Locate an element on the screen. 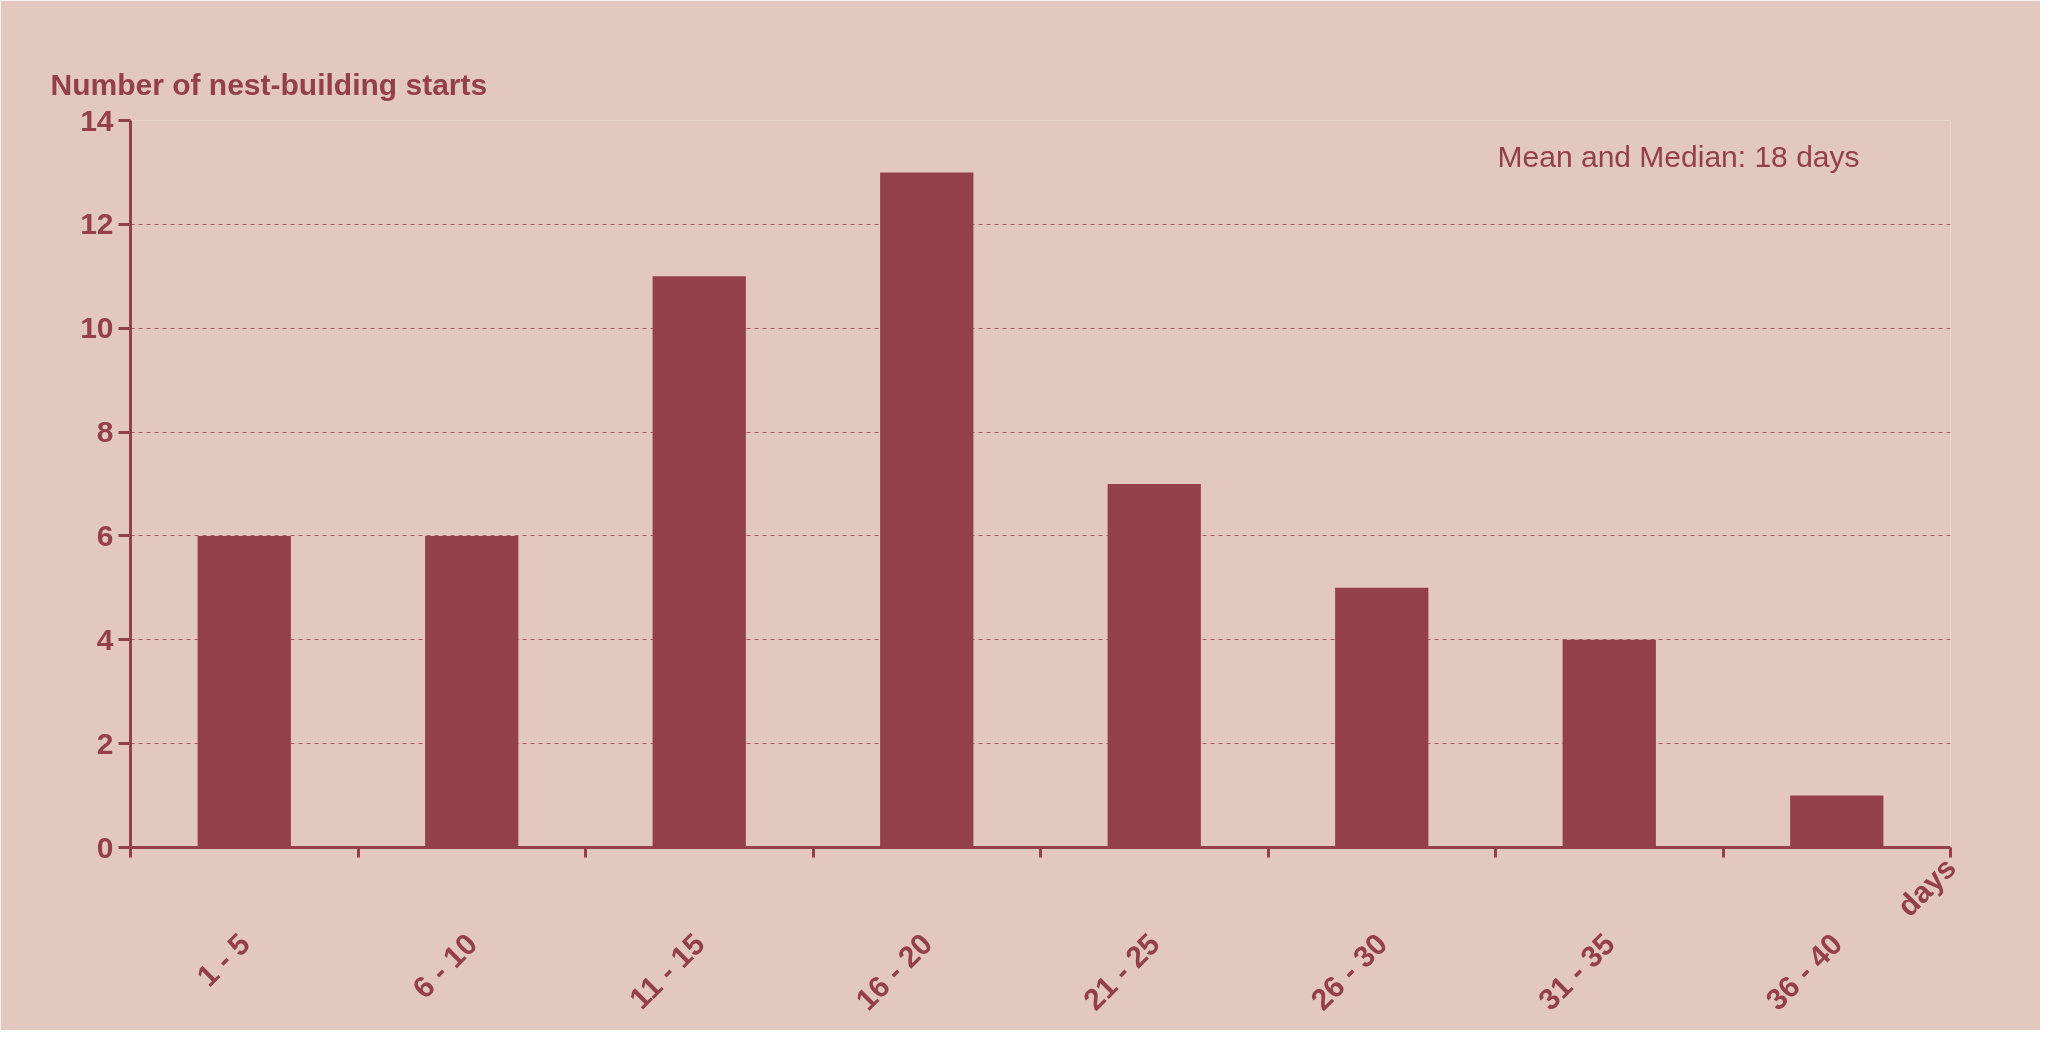 The image size is (2066, 1052). x-tick-label: 26 - 30 is located at coordinates (1349, 971).